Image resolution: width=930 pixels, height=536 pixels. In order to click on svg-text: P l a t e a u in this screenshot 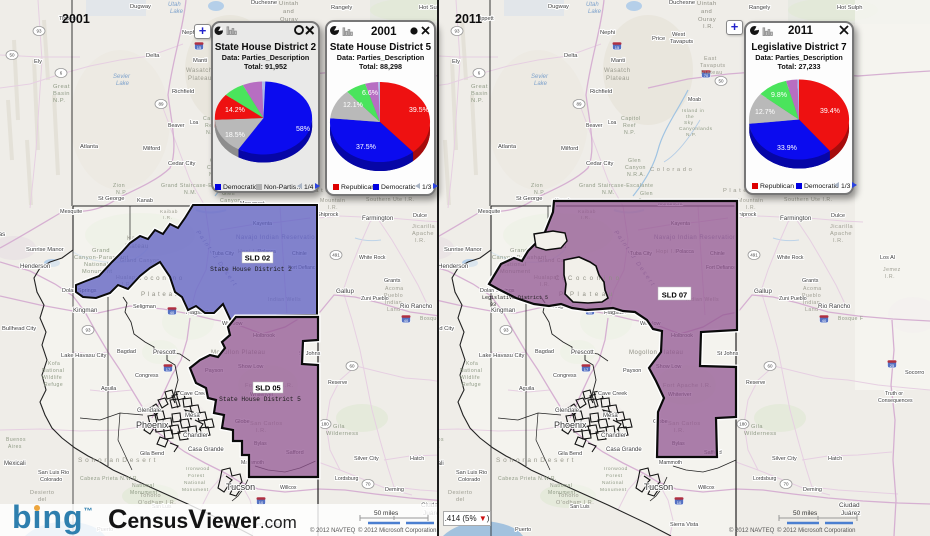, I will do `click(591, 295)`.